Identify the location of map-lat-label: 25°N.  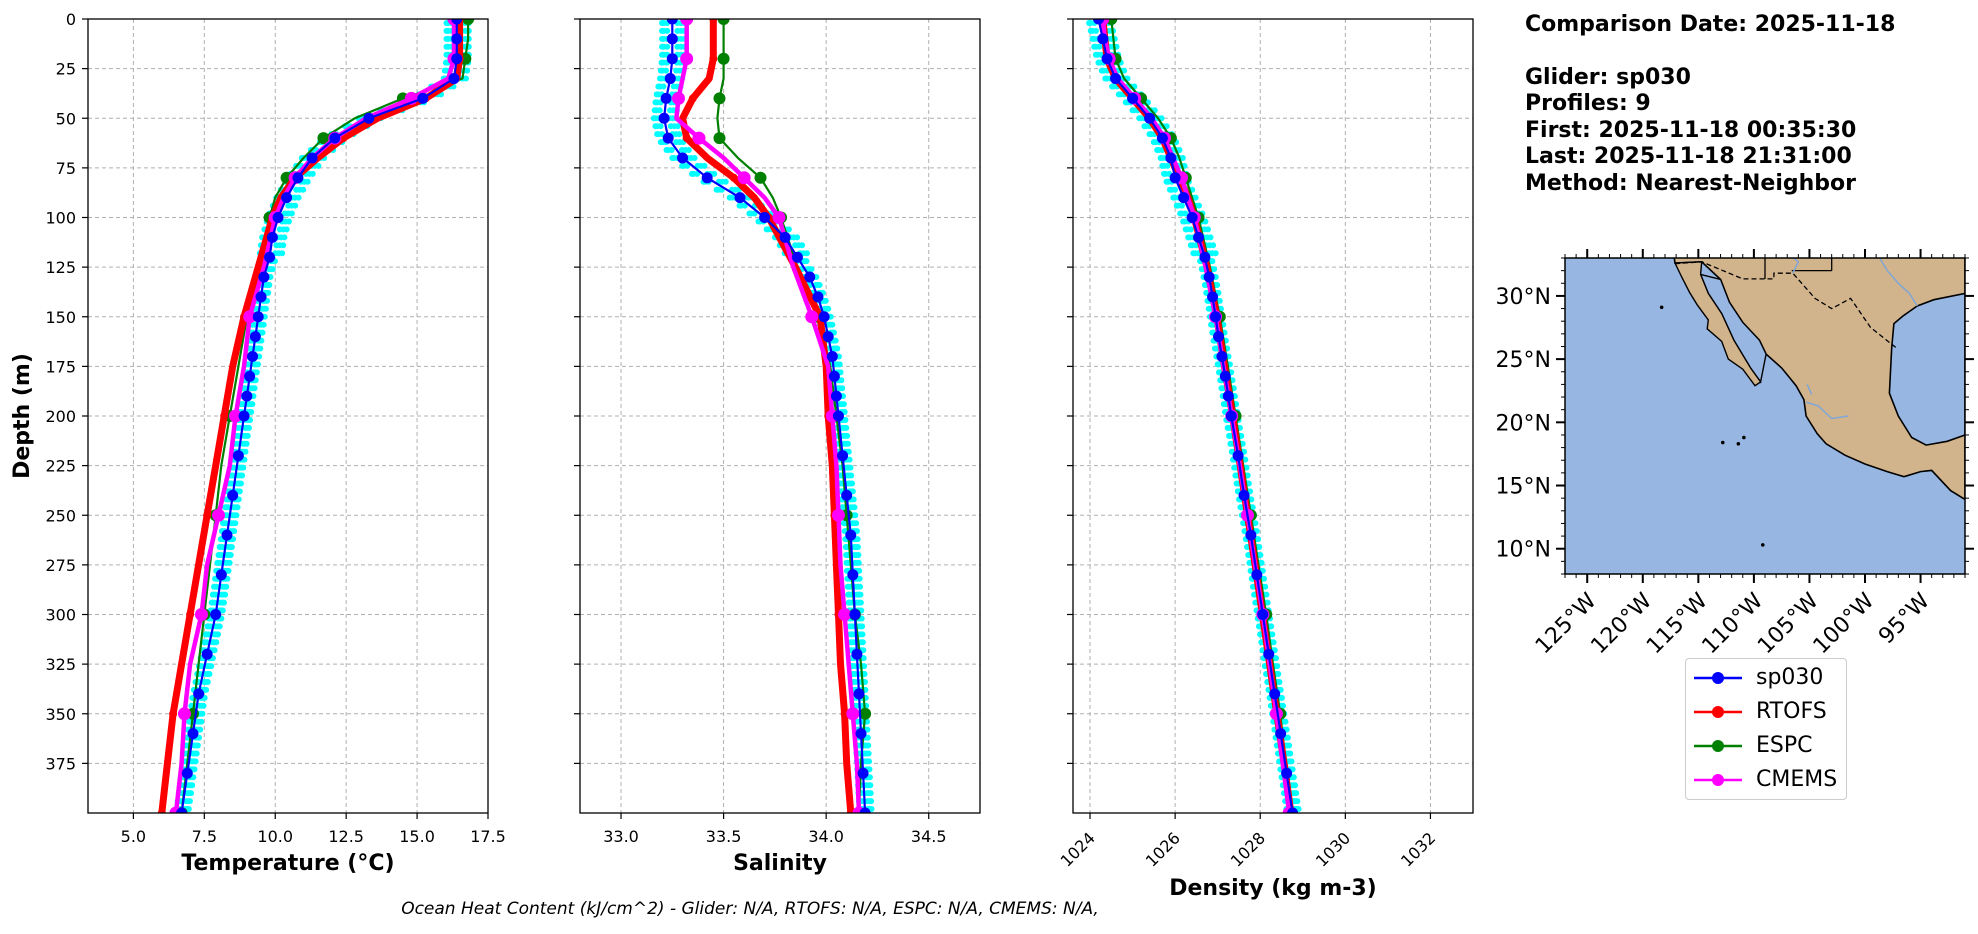
(1523, 360).